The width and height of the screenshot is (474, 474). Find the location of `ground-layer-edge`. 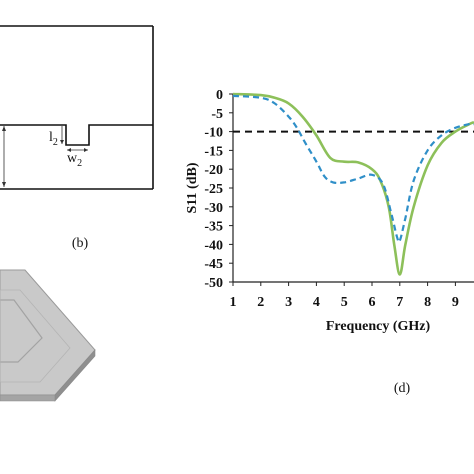

ground-layer-edge is located at coordinates (35, 336).